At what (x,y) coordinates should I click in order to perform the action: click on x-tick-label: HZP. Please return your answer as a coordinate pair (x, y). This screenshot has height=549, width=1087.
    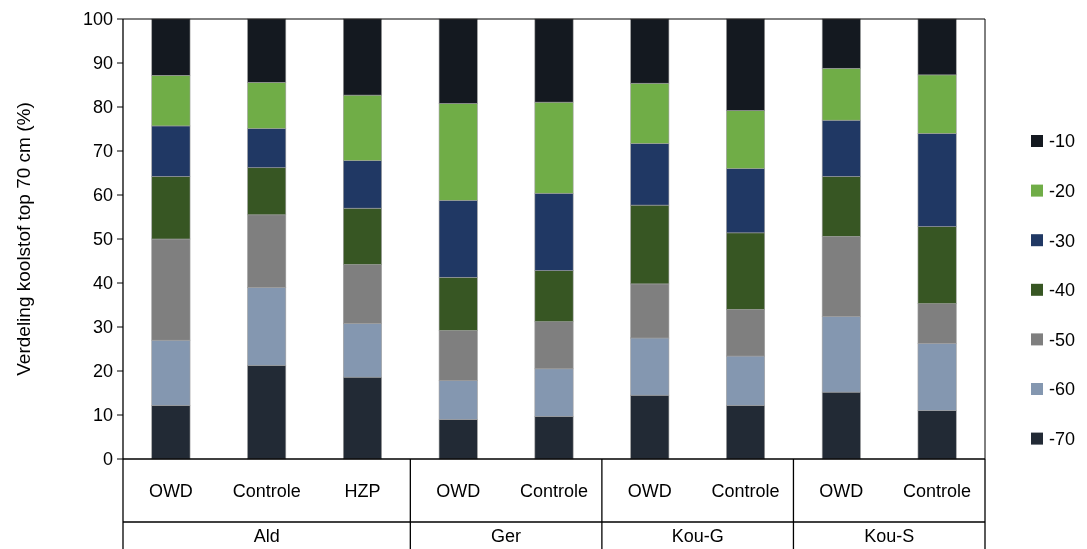
    Looking at the image, I should click on (362, 491).